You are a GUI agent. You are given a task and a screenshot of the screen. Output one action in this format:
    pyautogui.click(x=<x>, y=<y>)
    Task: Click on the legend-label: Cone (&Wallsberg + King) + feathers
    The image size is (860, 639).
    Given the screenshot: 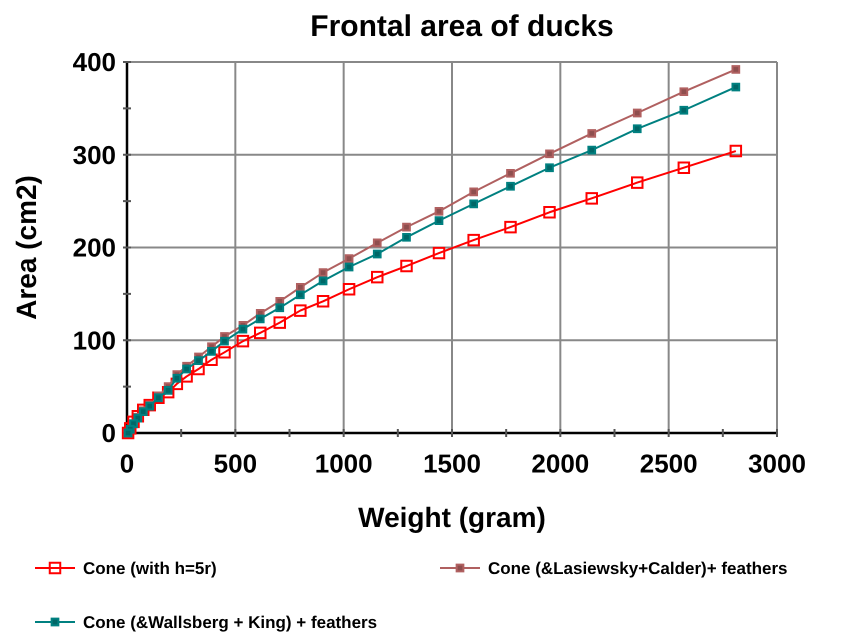 What is the action you would take?
    pyautogui.click(x=230, y=622)
    